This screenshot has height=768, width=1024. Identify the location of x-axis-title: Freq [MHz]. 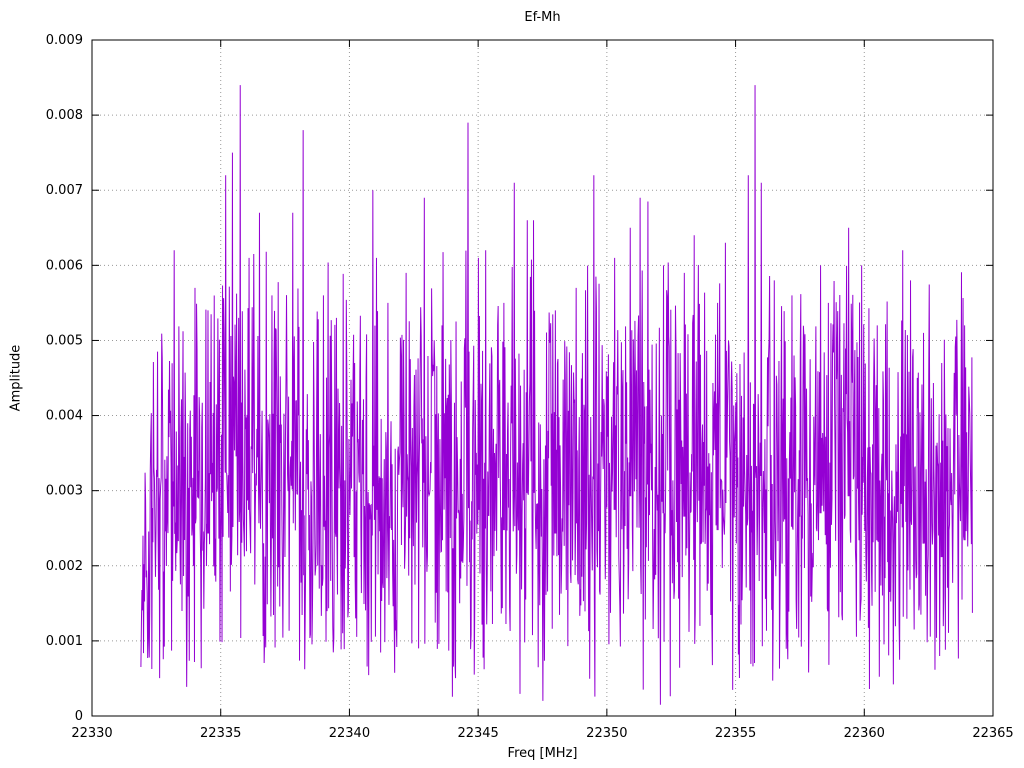
(542, 753).